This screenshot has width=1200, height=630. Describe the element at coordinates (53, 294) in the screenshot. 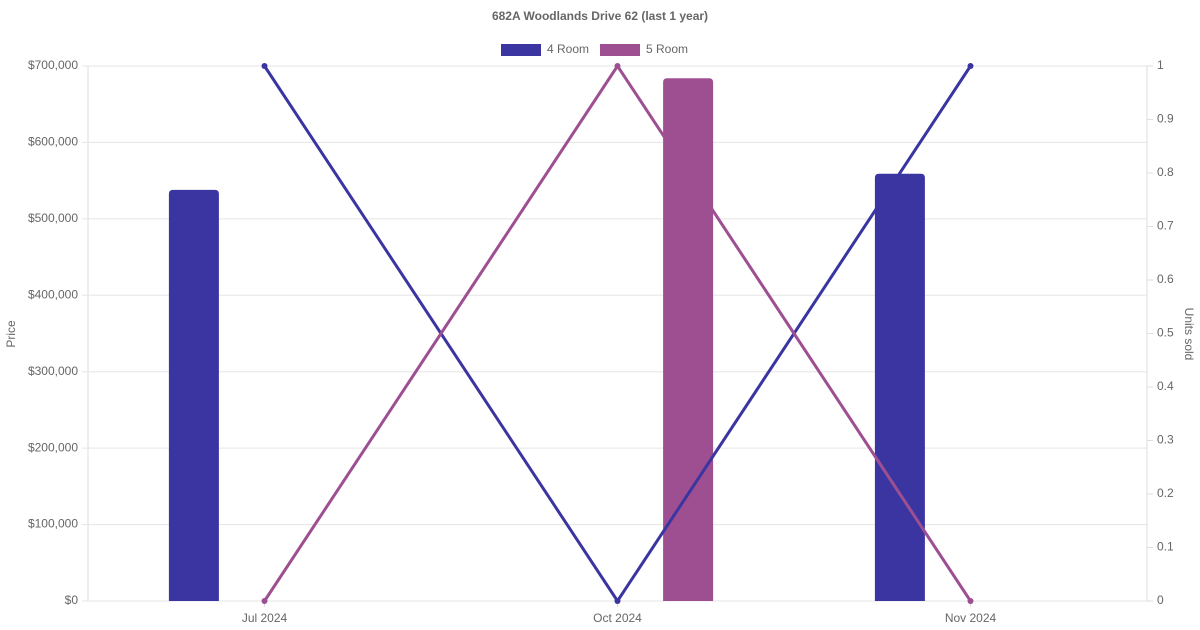

I see `y-tick-label: $400,000` at that location.